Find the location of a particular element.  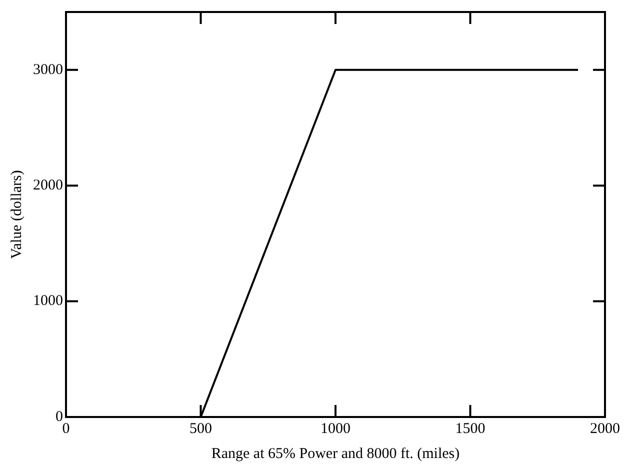

y-tick-label: 3000 is located at coordinates (48, 70).